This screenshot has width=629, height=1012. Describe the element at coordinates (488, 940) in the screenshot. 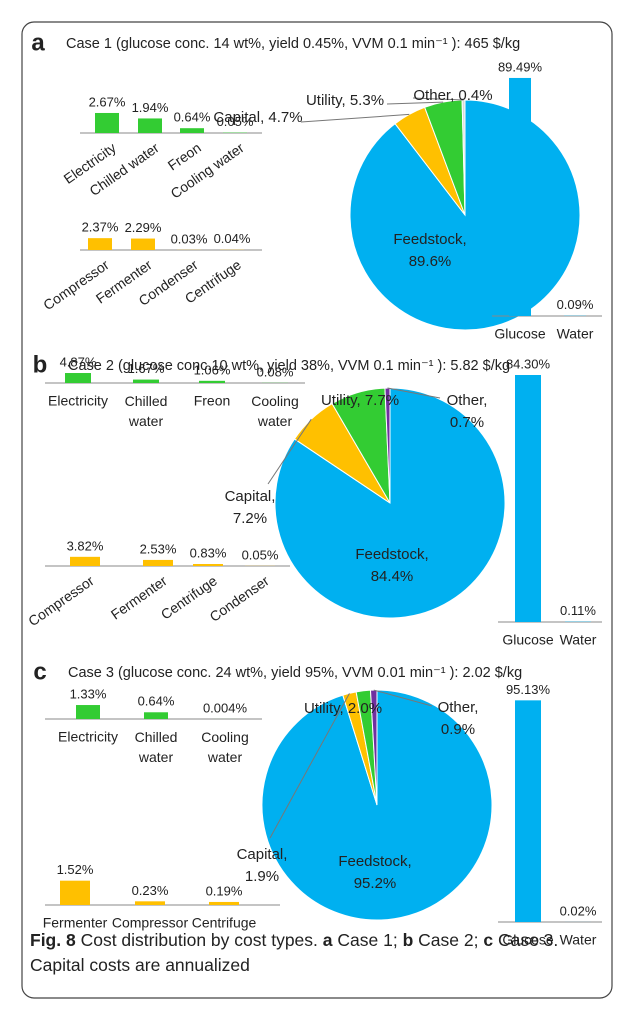

I see `caption-key: c` at that location.